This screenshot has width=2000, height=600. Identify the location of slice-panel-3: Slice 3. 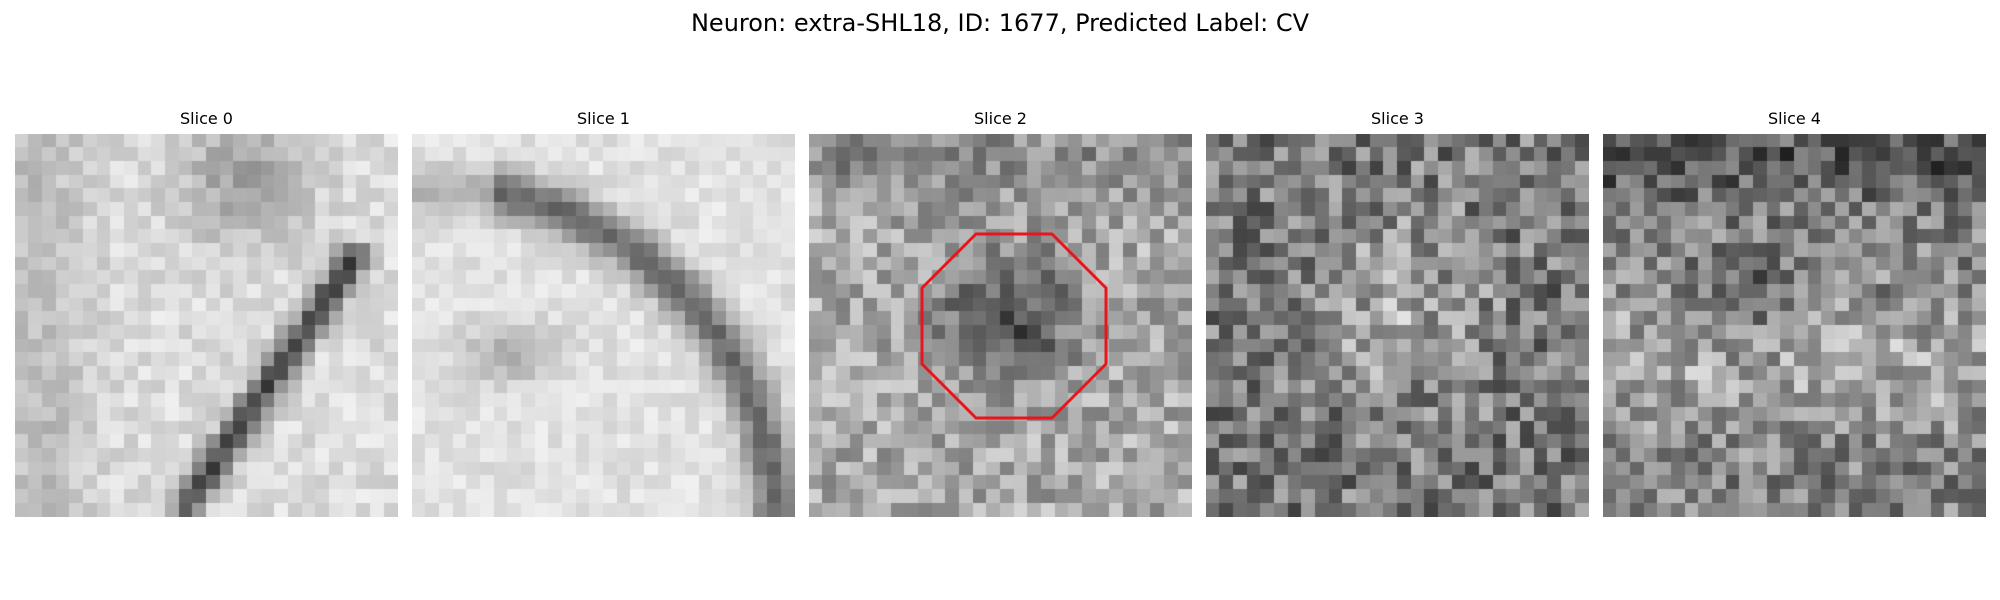
(1397, 311).